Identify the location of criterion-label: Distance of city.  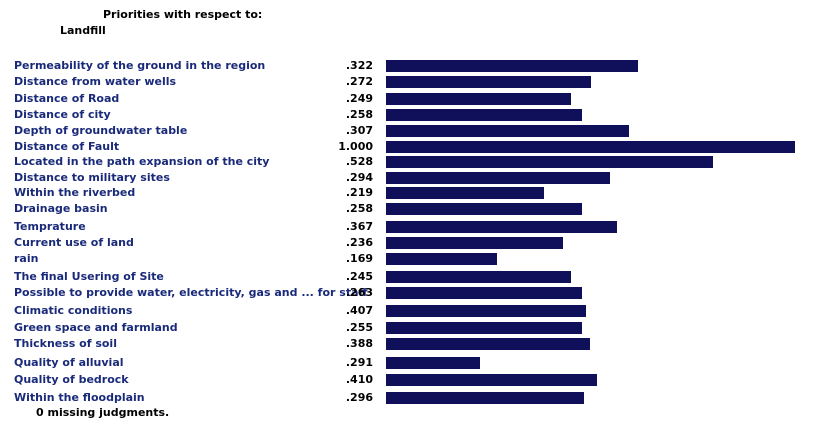
(62, 114).